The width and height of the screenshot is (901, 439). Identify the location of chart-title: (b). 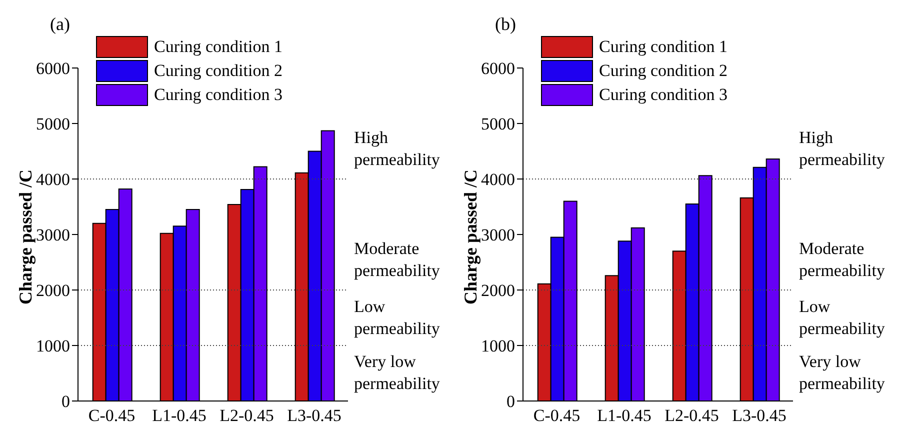
(505, 24).